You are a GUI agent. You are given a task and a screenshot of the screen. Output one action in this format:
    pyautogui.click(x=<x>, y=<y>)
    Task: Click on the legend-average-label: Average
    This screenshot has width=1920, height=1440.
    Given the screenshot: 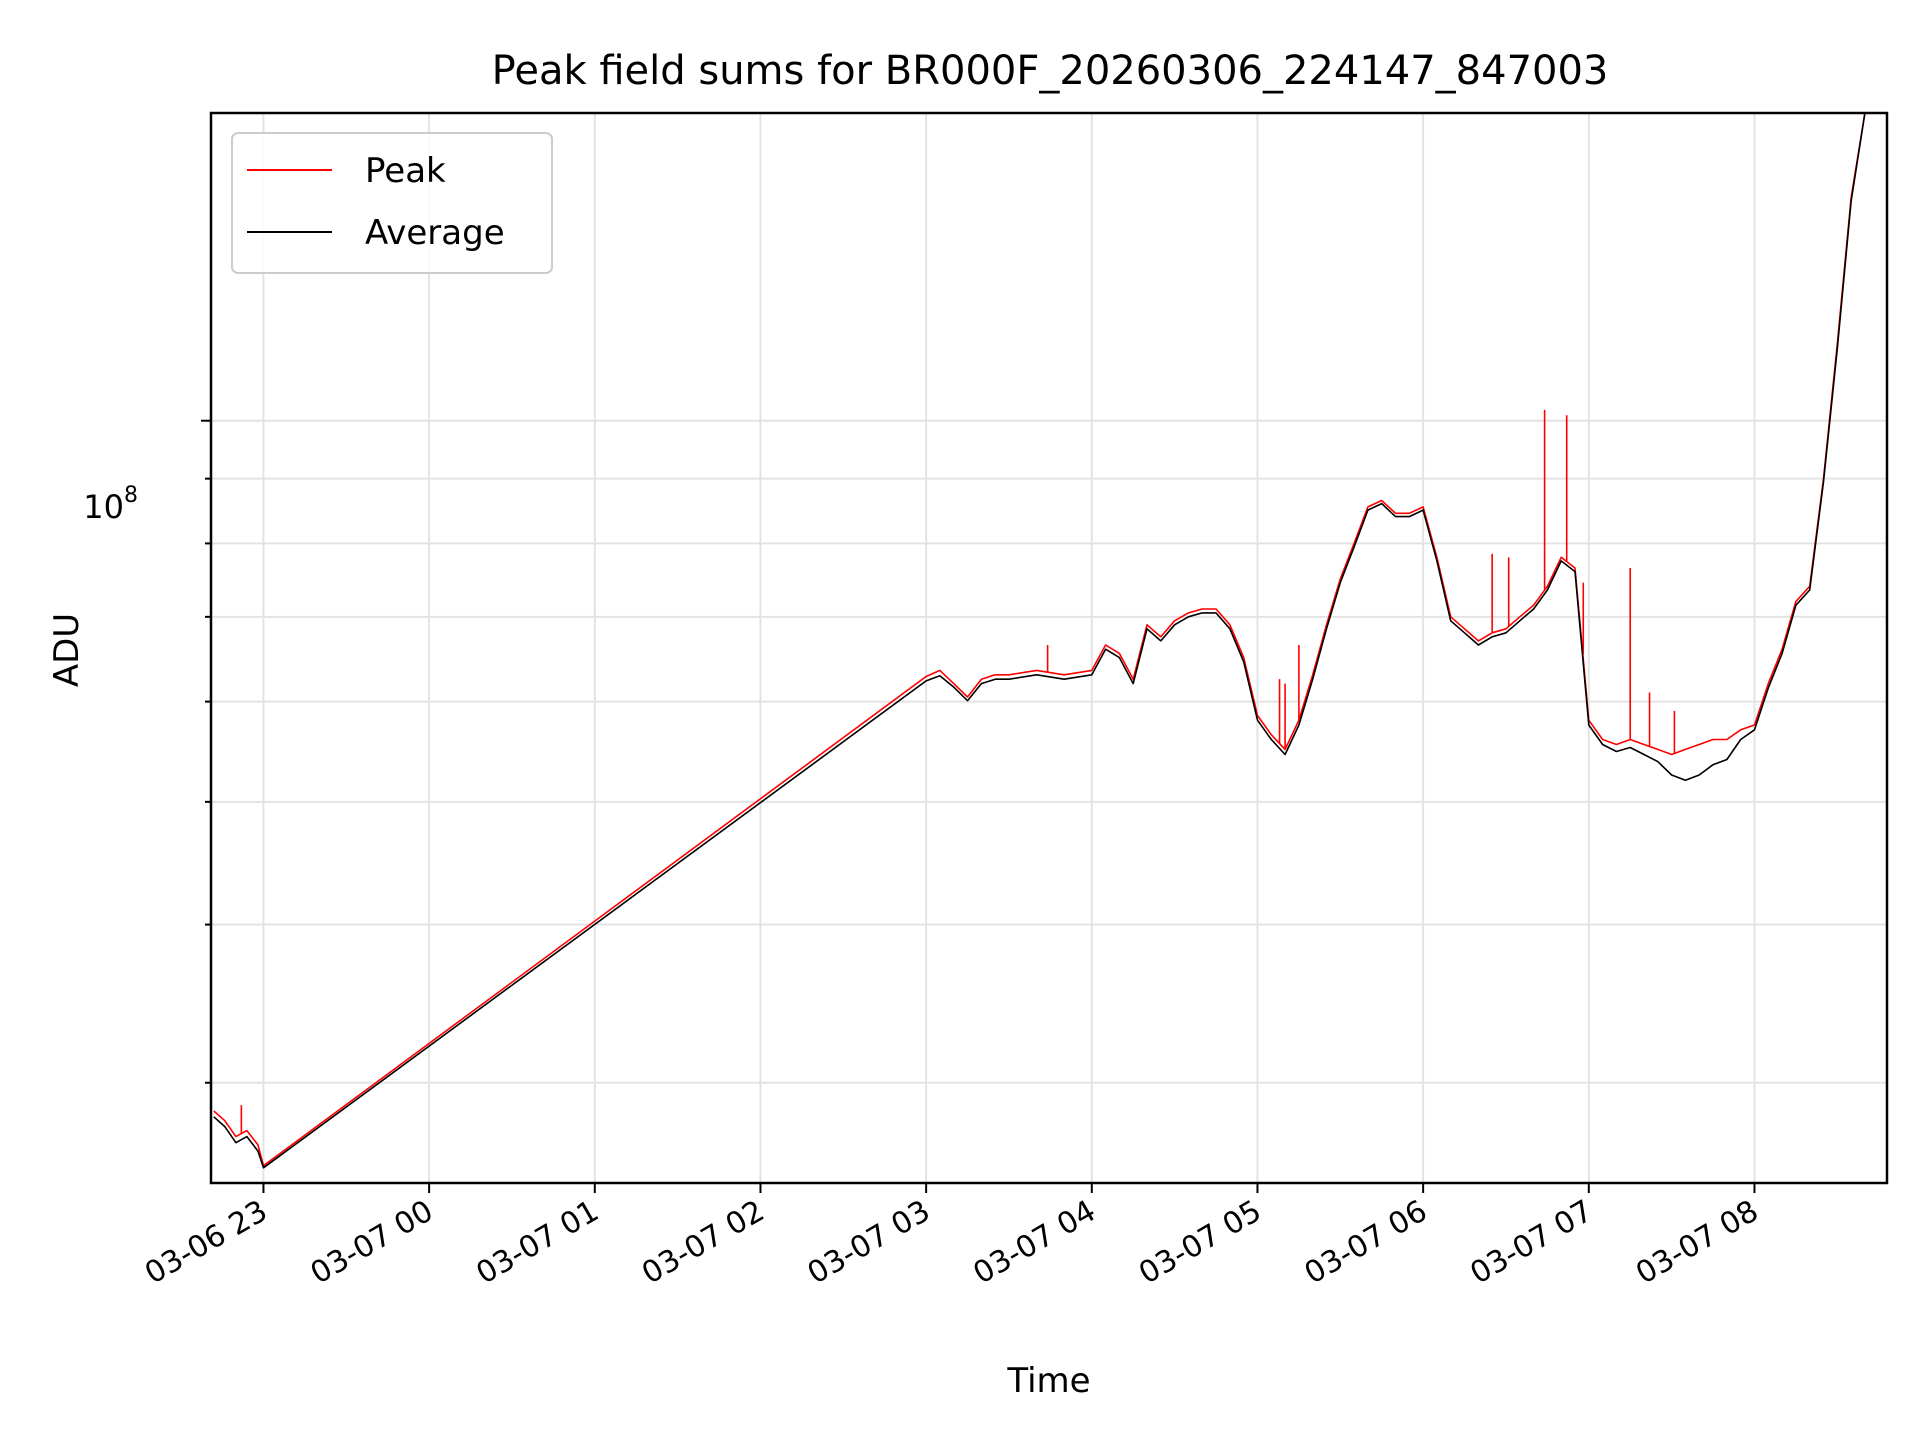 What is the action you would take?
    pyautogui.click(x=435, y=233)
    